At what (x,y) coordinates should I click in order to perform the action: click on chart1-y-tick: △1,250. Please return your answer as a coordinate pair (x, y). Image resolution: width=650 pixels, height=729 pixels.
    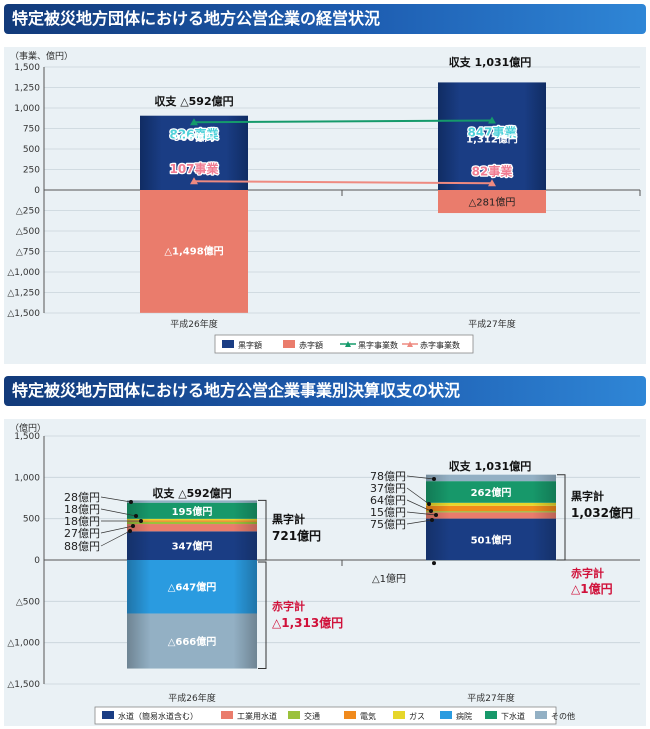
    Looking at the image, I should click on (23, 294).